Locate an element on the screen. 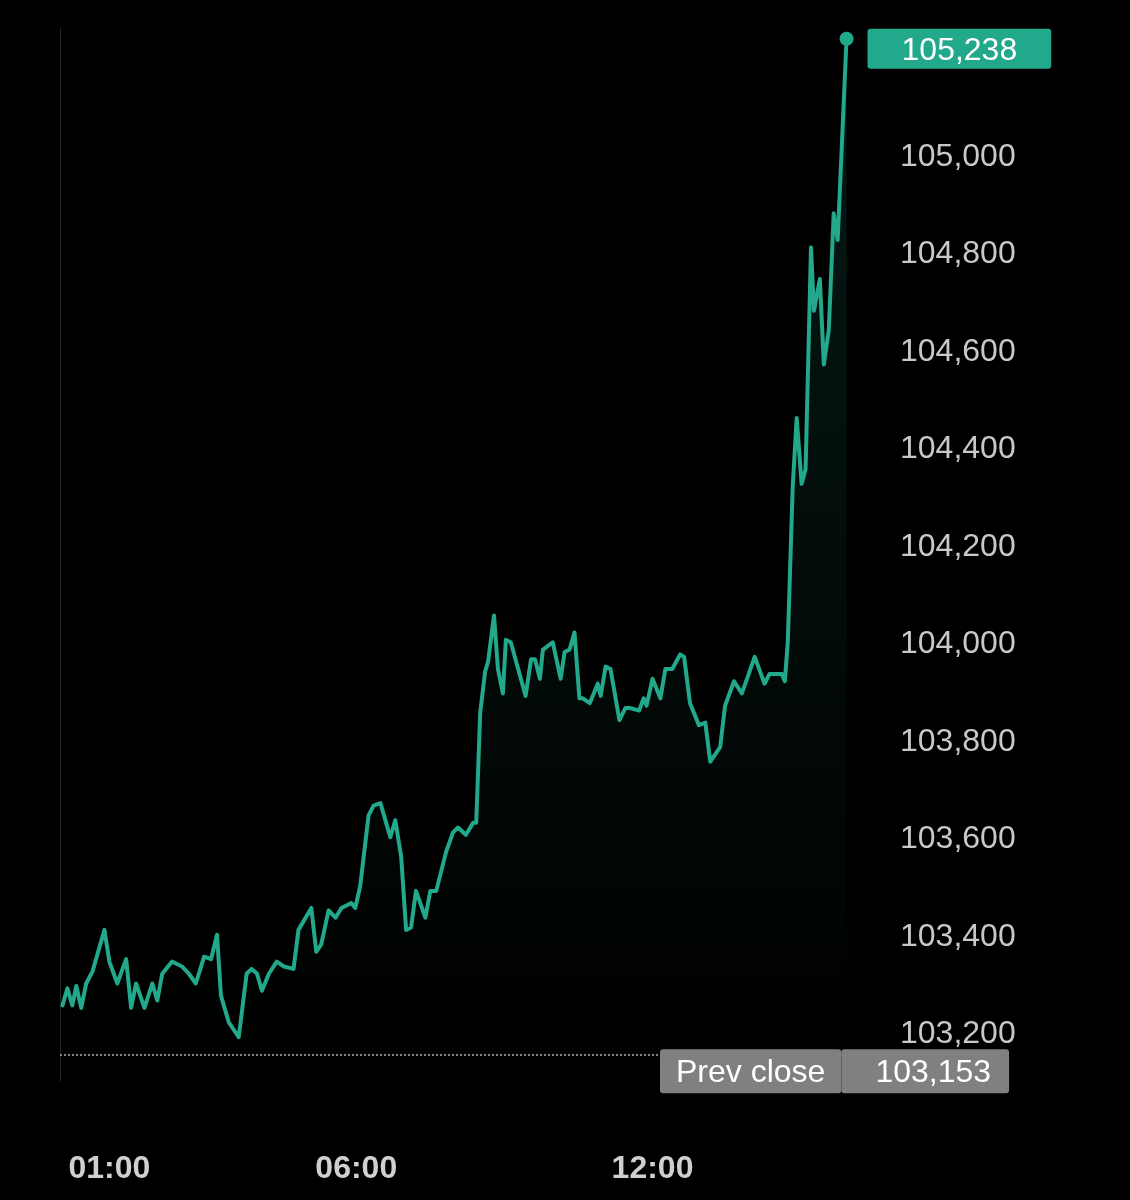 The width and height of the screenshot is (1130, 1200). ref-line-label: Prev close is located at coordinates (751, 1071).